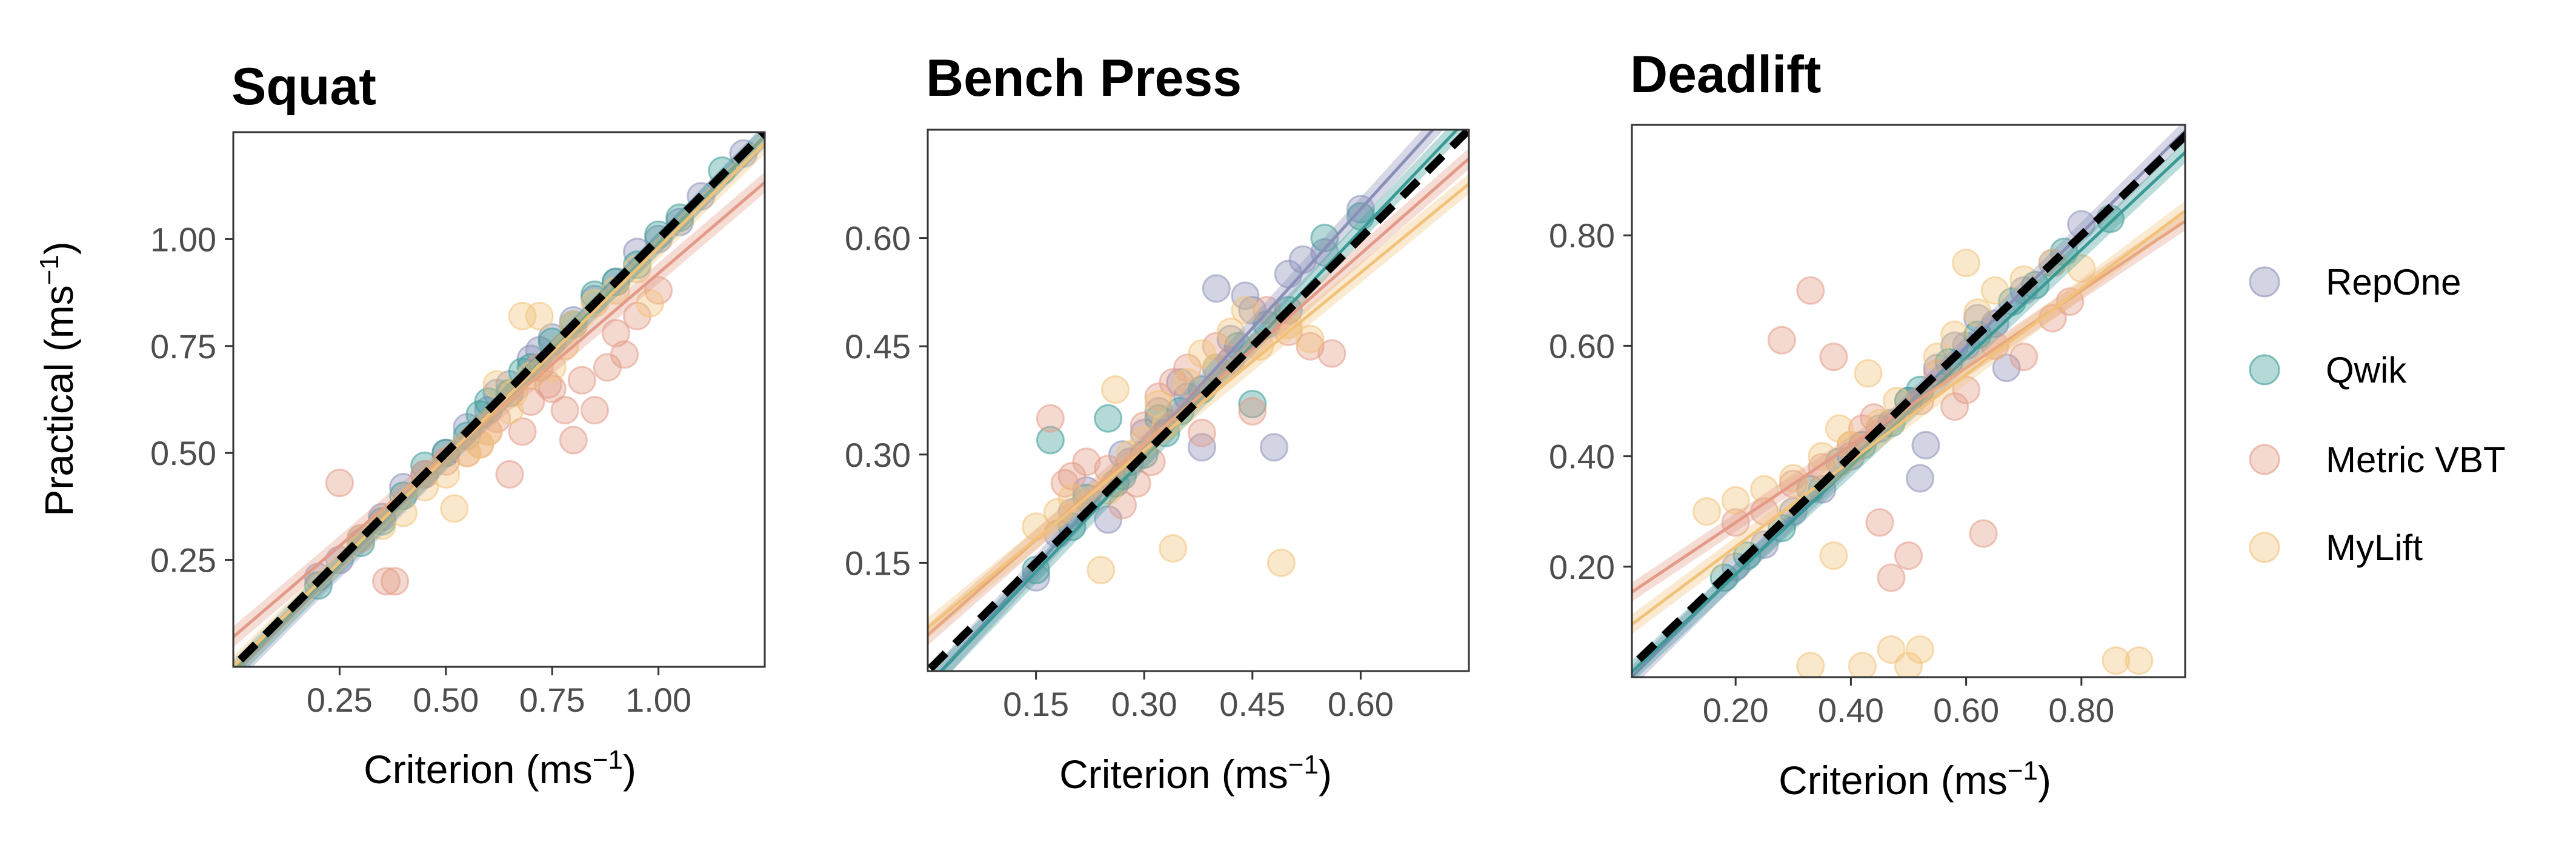  Describe the element at coordinates (1725, 74) in the screenshot. I see `panel-title: Deadlift` at that location.